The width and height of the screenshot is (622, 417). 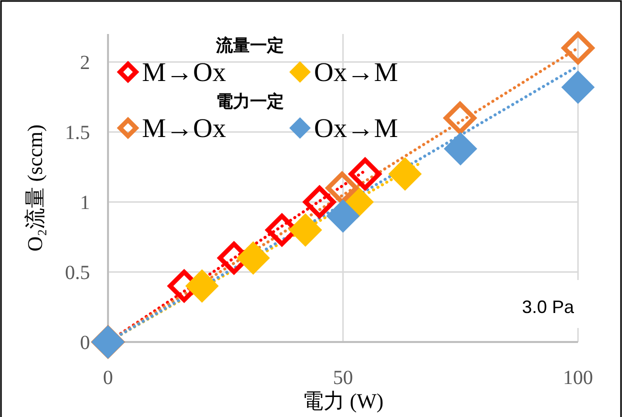 What do you see at coordinates (77, 133) in the screenshot?
I see `y-tick-label: 1.5` at bounding box center [77, 133].